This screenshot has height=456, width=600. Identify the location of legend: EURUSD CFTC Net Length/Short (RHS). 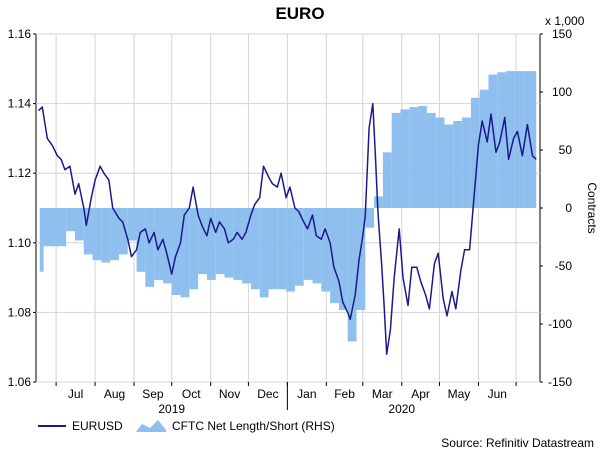
(186, 426).